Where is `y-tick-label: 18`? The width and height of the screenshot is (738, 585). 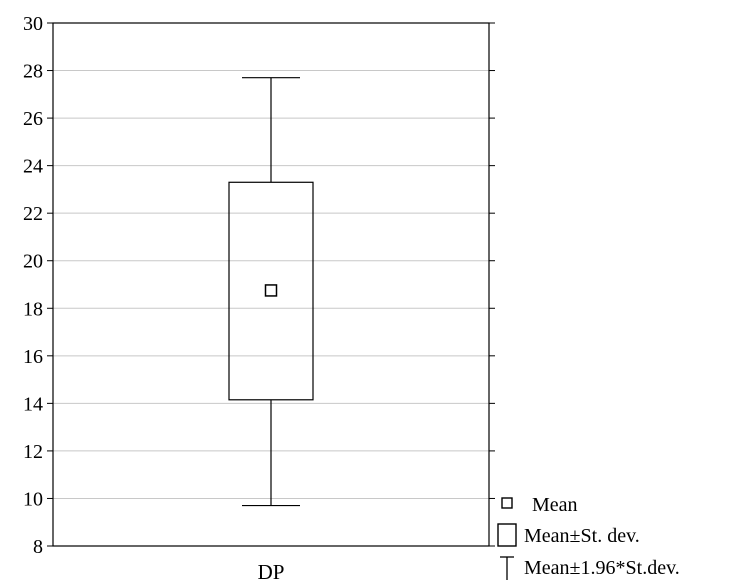
y-tick-label: 18 is located at coordinates (33, 309).